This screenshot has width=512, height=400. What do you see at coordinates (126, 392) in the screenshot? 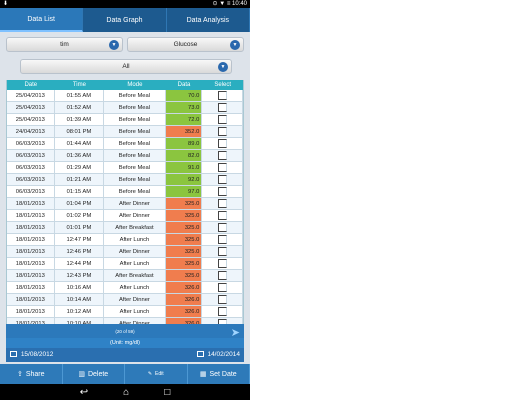
I see `home-icon: ⌂` at bounding box center [126, 392].